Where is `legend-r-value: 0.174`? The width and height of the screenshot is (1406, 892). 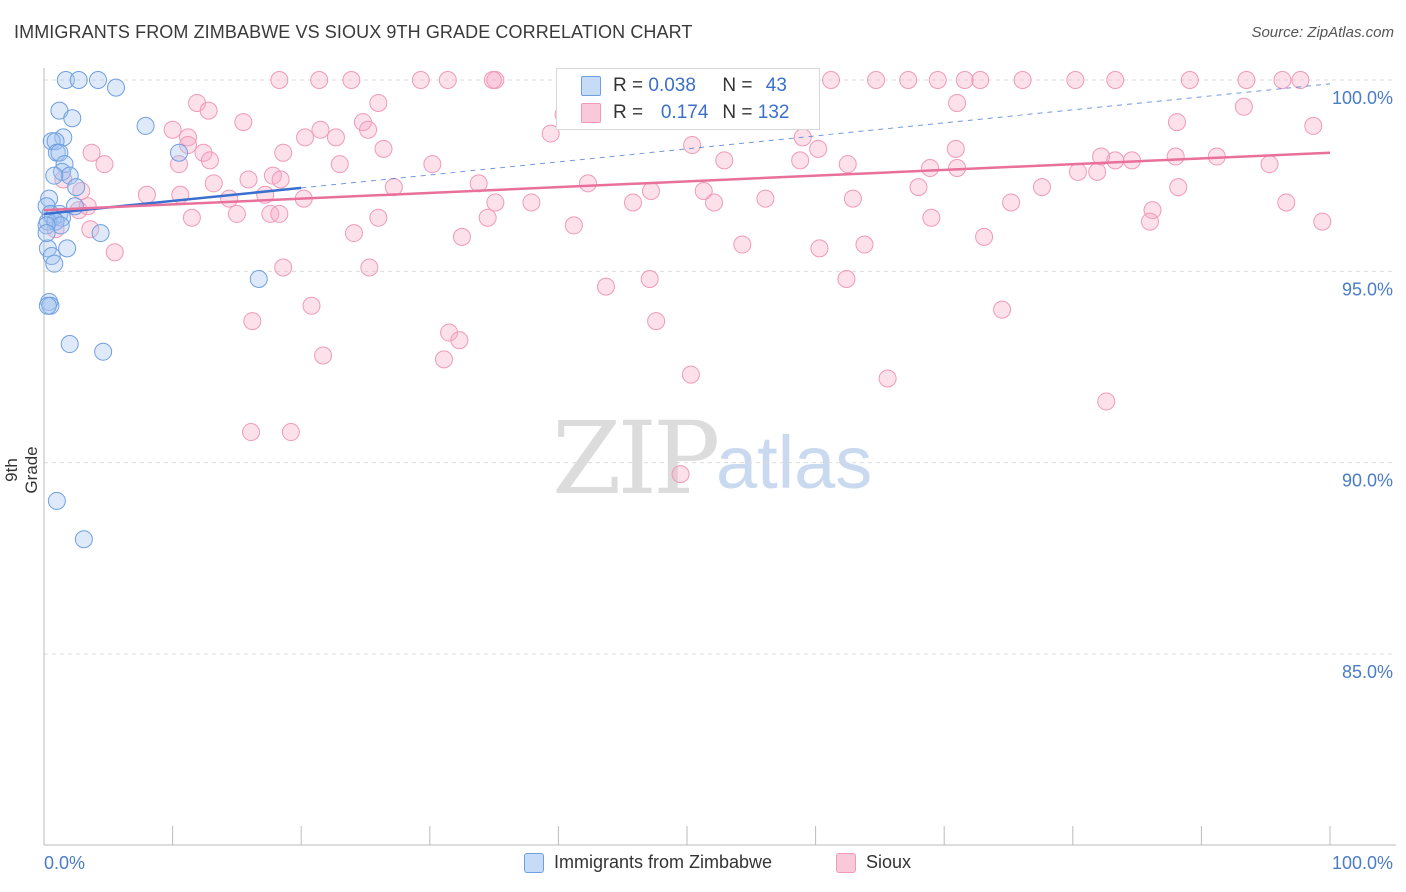
legend-r-value: 0.174 is located at coordinates (684, 112).